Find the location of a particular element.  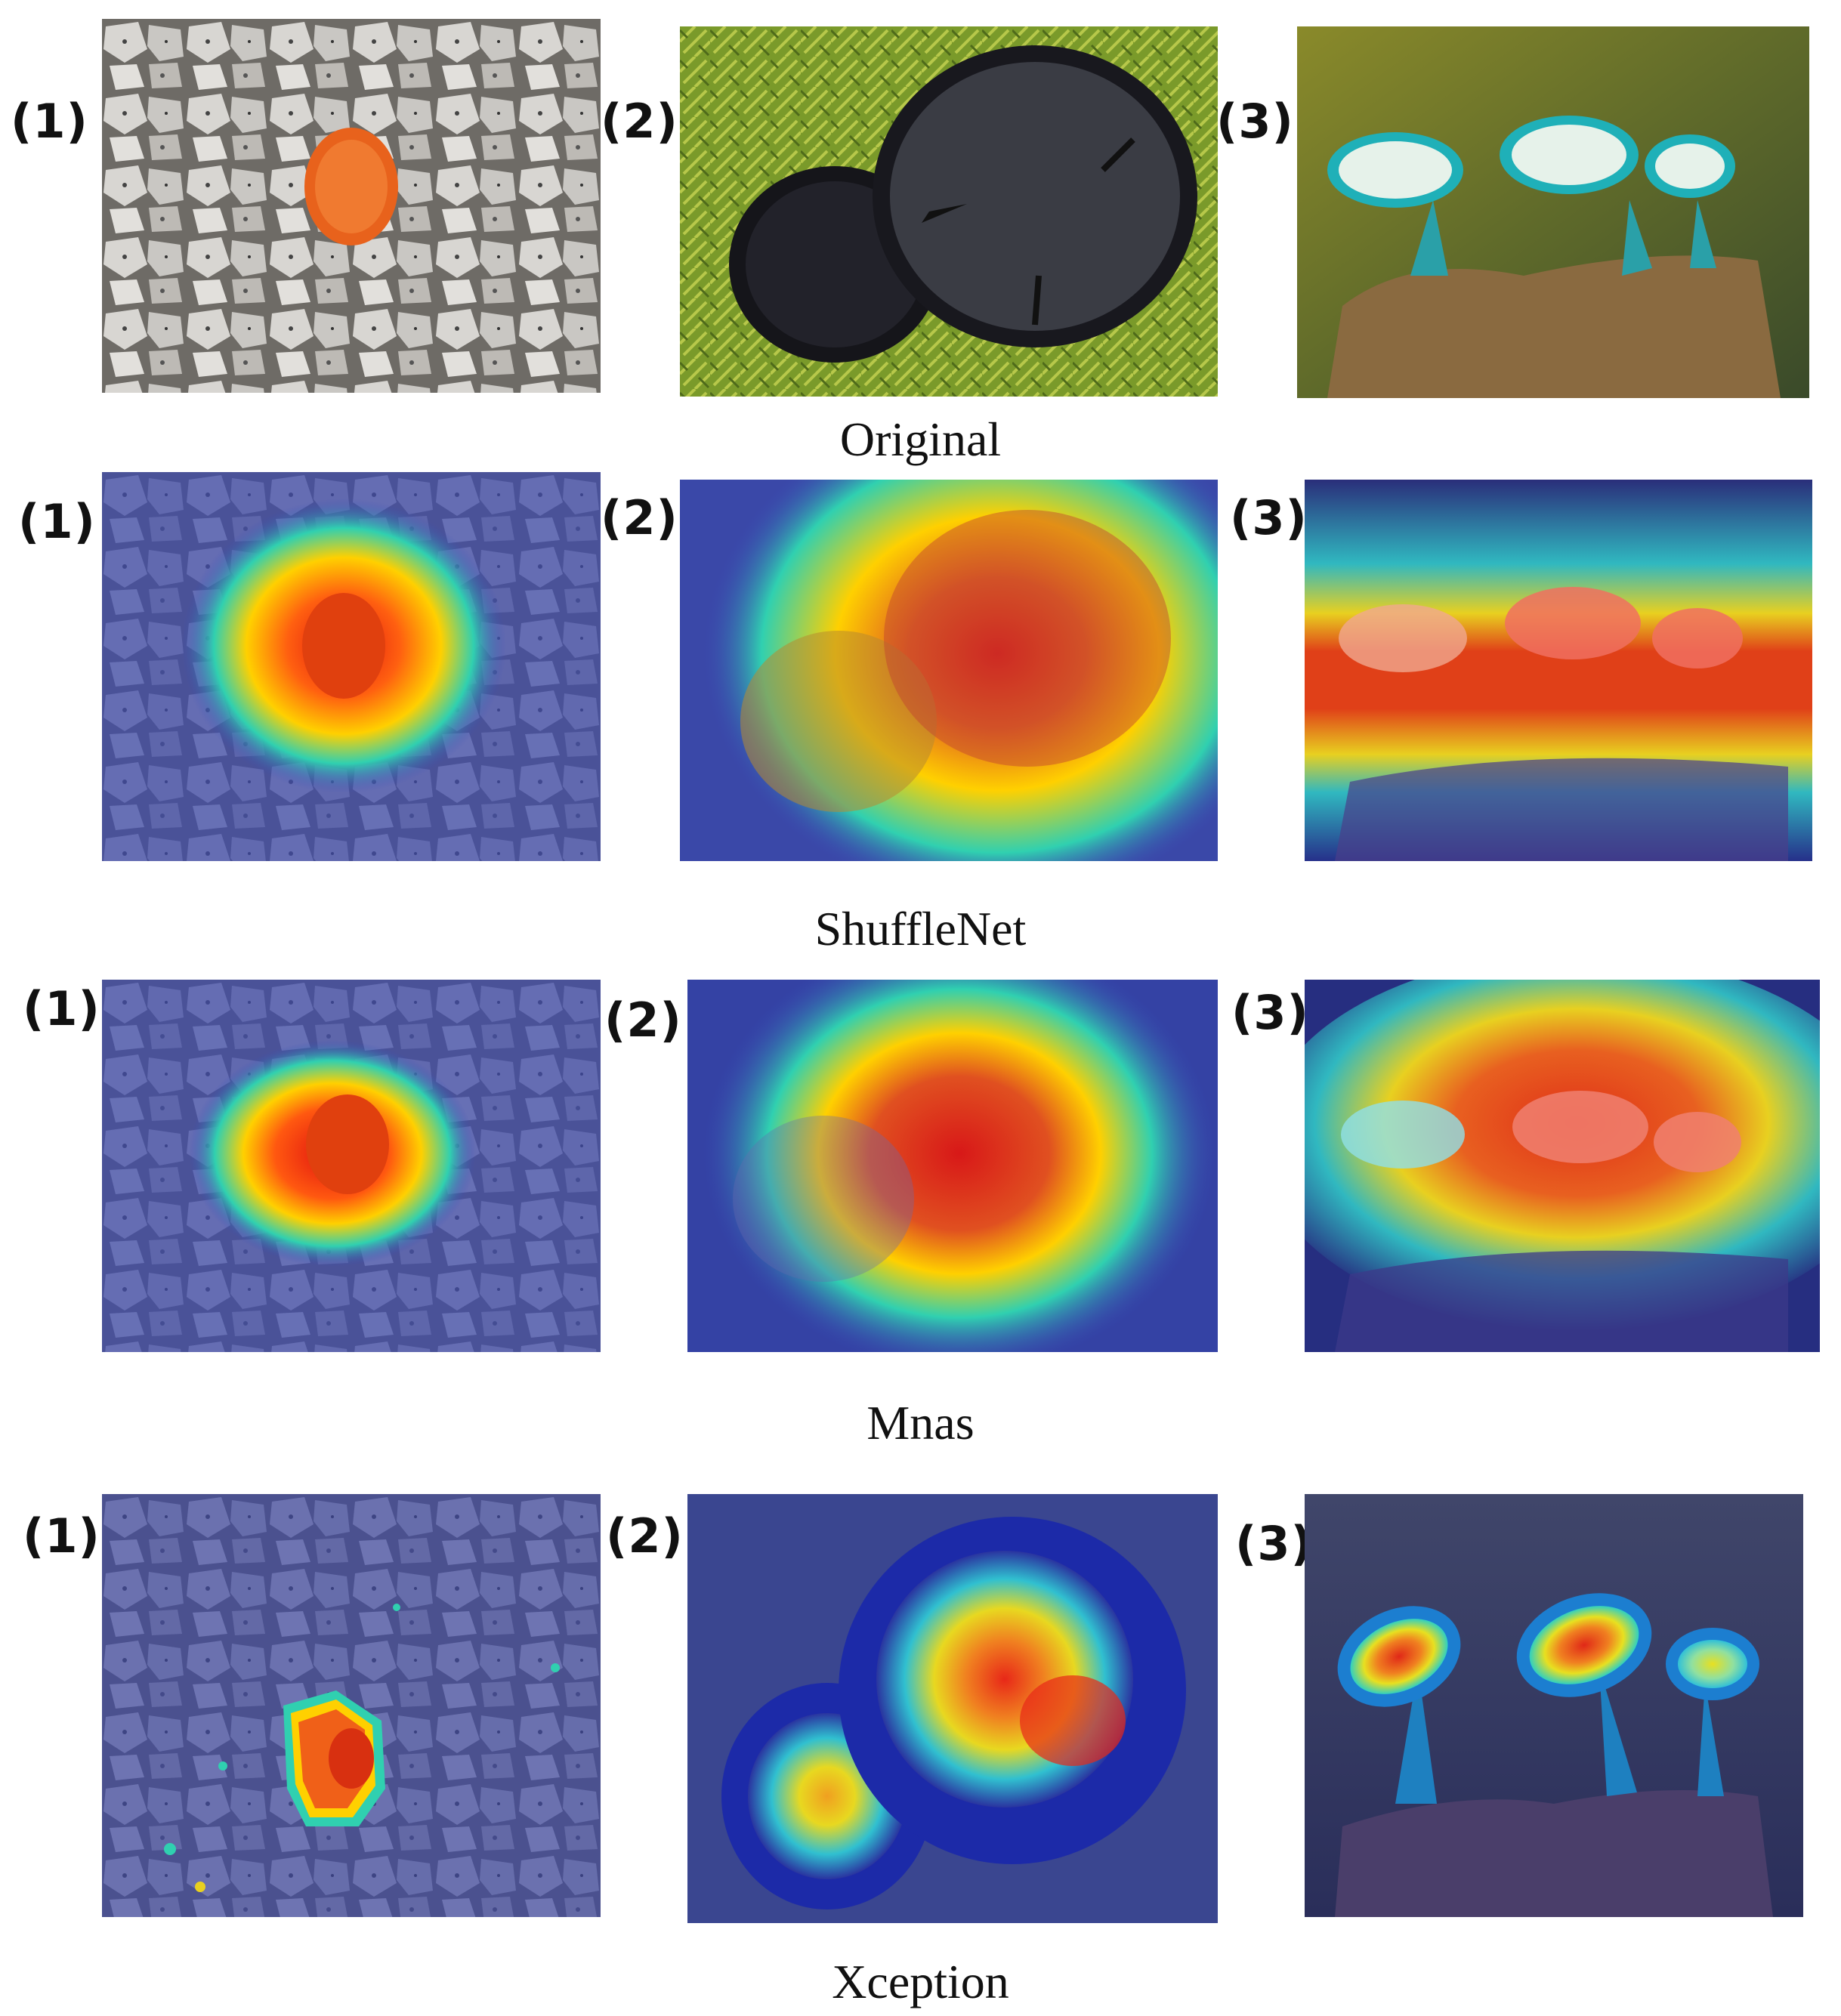

caption-original: Original is located at coordinates (920, 439).